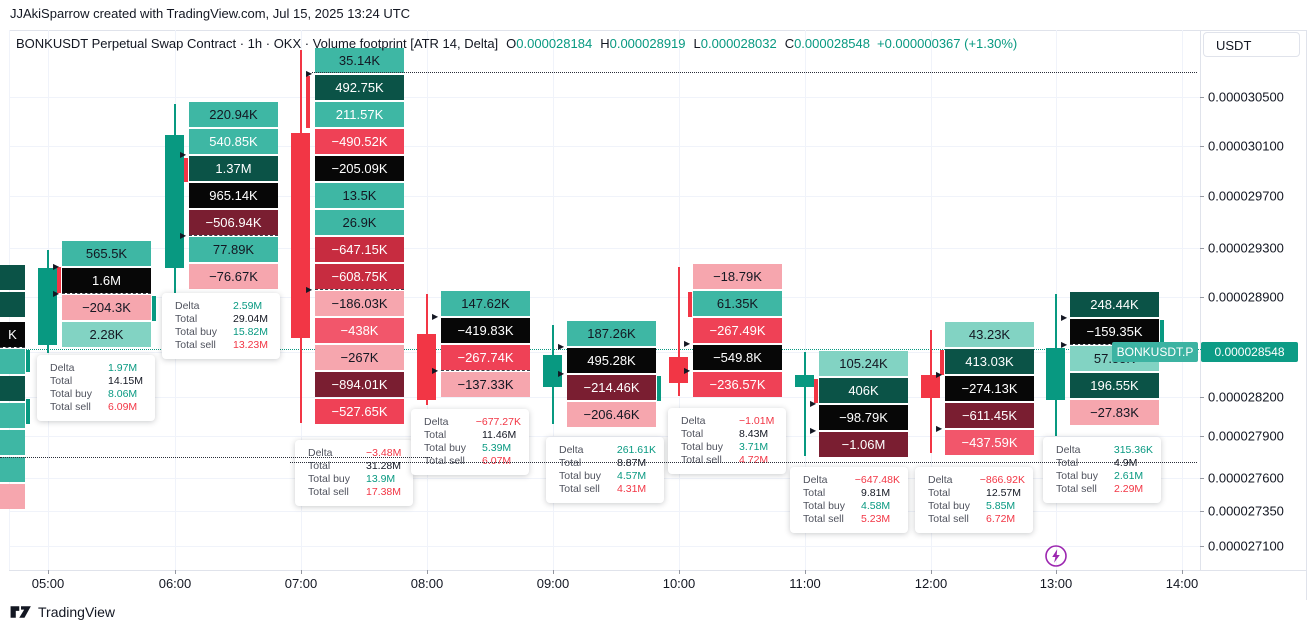 The image size is (1314, 631). I want to click on time-axis-label: 13:00, so click(1056, 583).